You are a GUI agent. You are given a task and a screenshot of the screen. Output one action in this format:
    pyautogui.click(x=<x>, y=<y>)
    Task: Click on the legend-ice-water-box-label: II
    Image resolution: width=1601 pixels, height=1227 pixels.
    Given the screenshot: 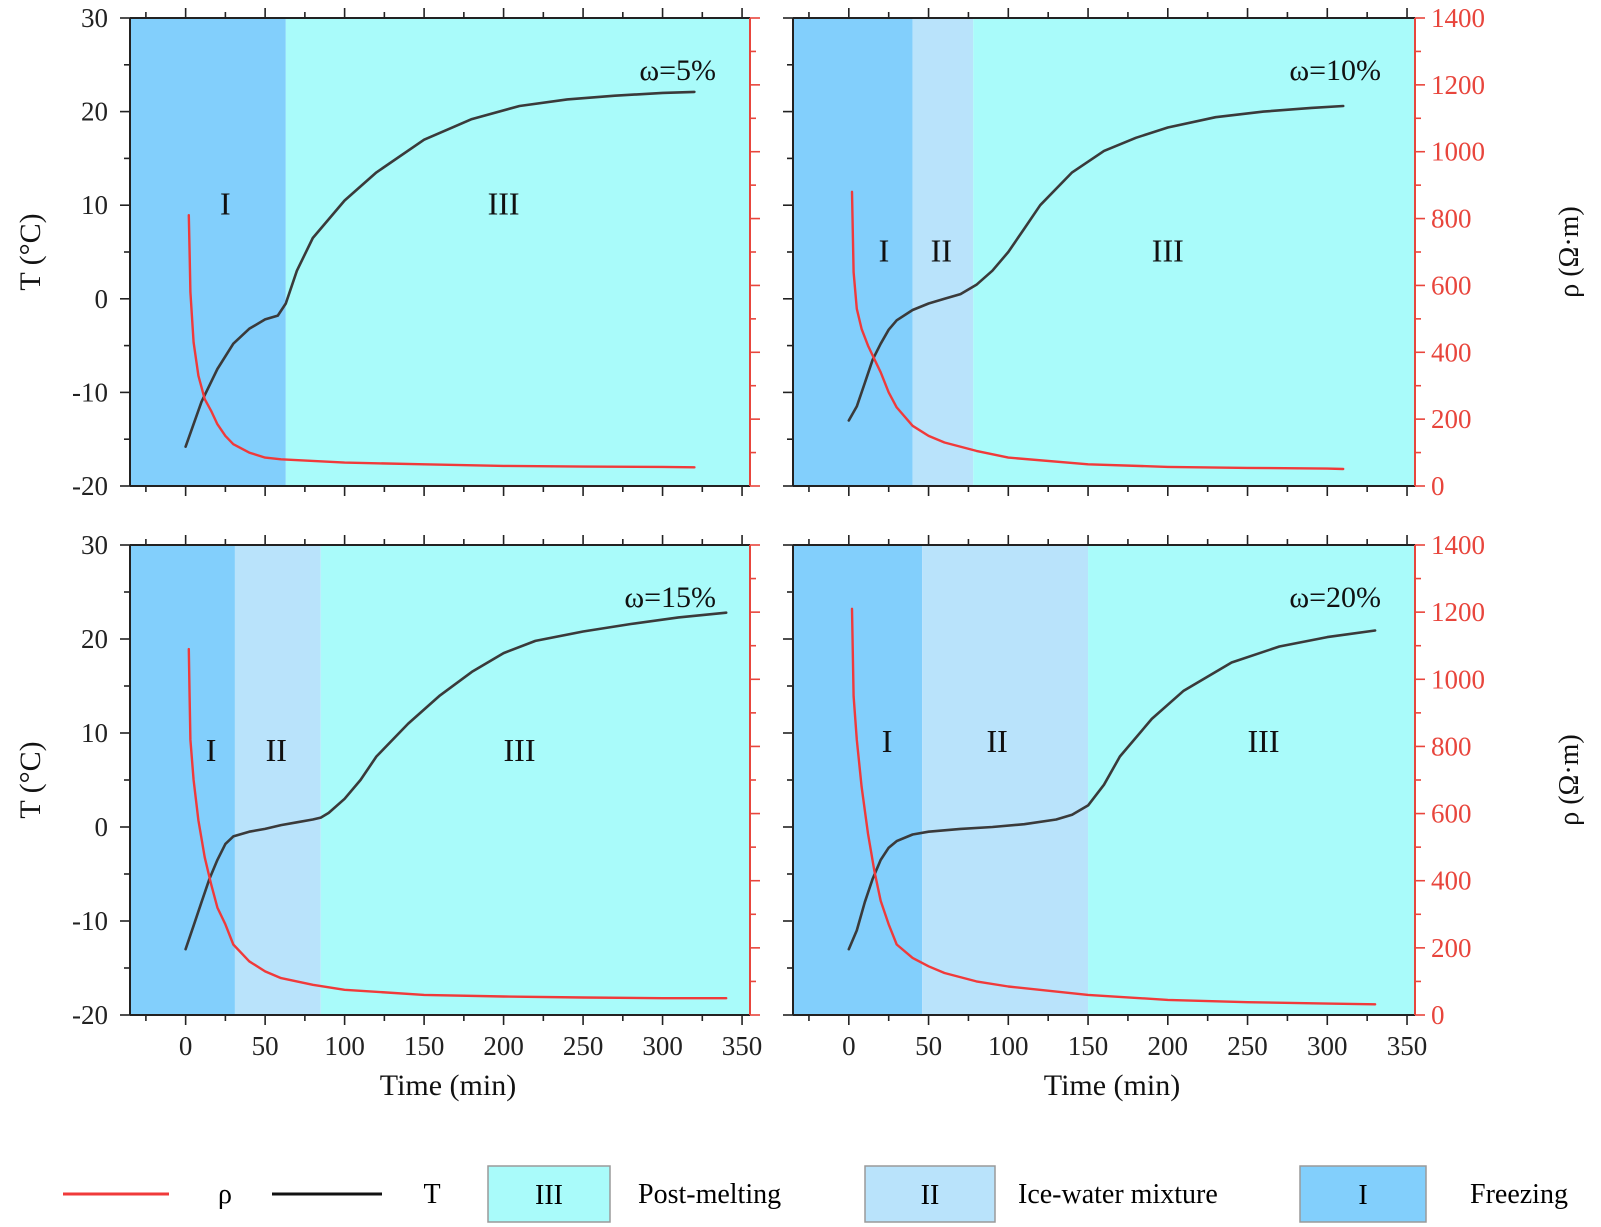 What is the action you would take?
    pyautogui.click(x=930, y=1195)
    